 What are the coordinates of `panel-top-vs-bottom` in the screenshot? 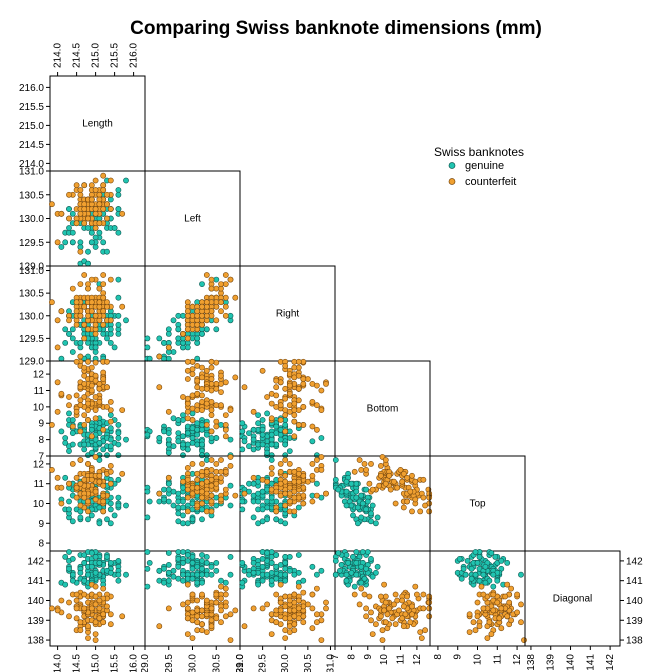 It's located at (382, 490).